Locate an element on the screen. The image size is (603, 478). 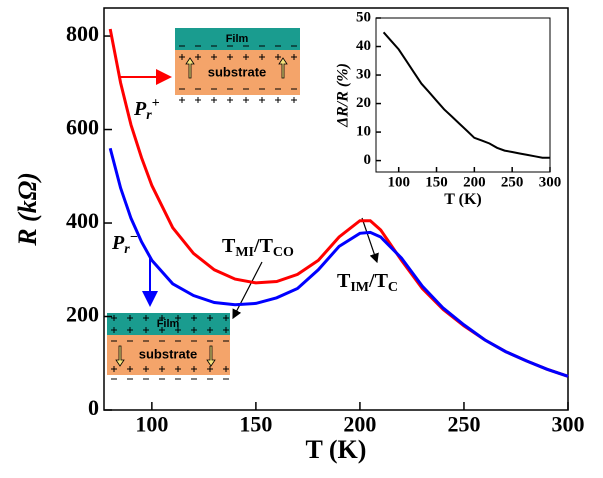
y-tick-label: 10 is located at coordinates (363, 132).